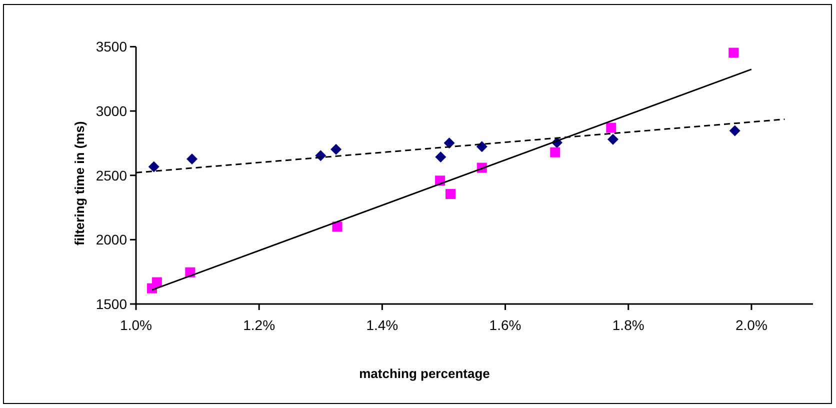 The image size is (836, 408). Describe the element at coordinates (382, 325) in the screenshot. I see `x-tick-label: 1.4%` at that location.